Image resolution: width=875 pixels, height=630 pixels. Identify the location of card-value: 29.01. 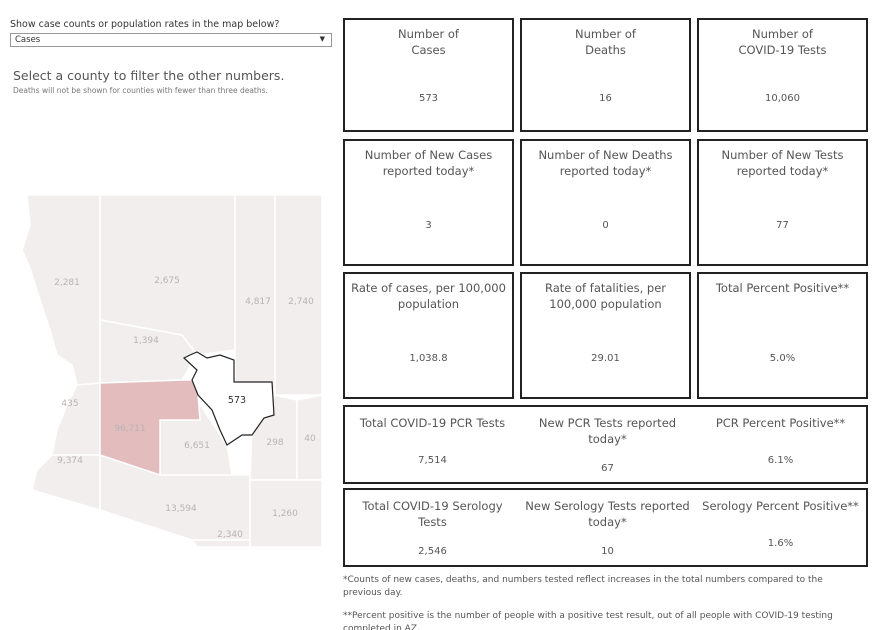
(605, 358).